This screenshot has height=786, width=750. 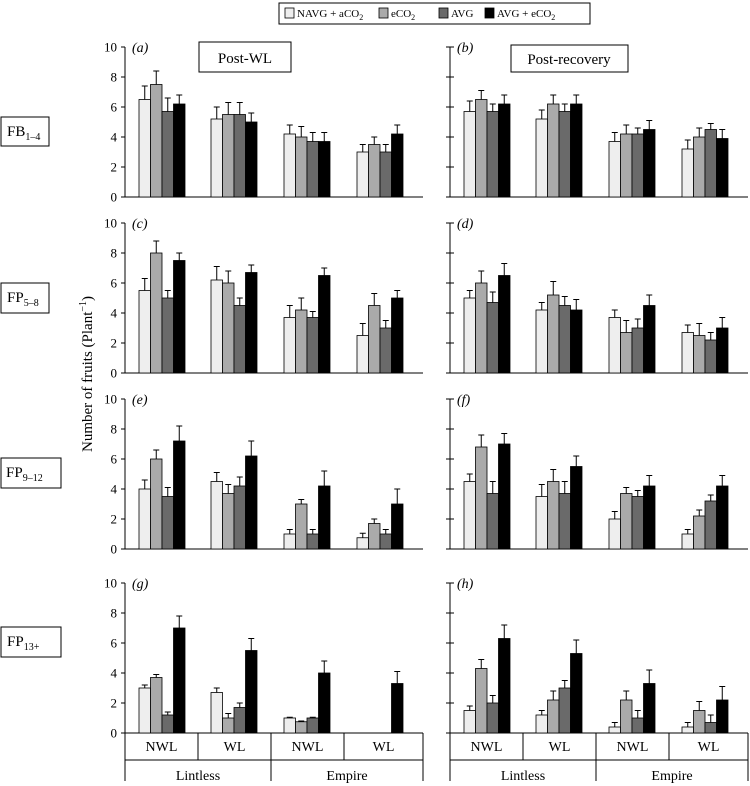 I want to click on cultivar-label: Empire, so click(x=671, y=776).